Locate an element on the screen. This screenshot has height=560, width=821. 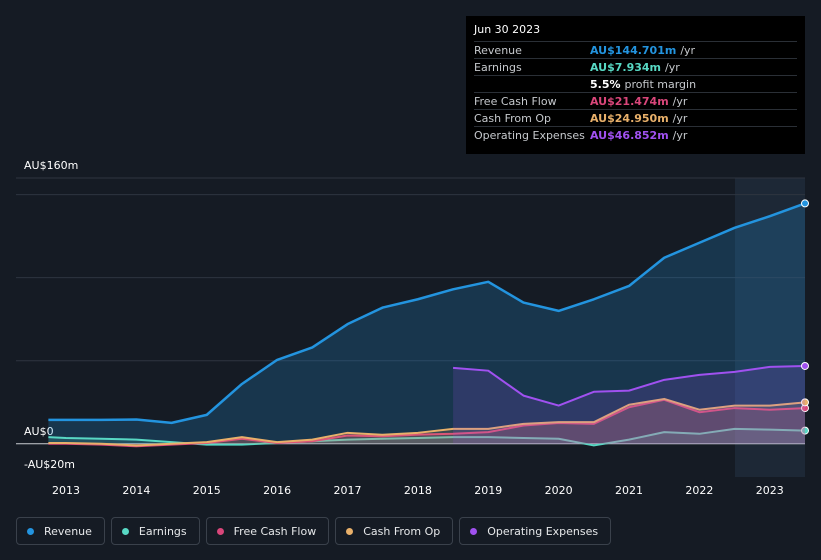
x-tick-label: 2019 is located at coordinates (488, 490).